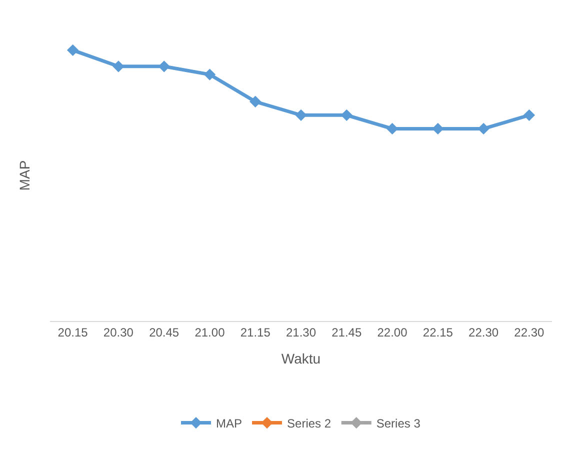  Describe the element at coordinates (210, 332) in the screenshot. I see `x-tick-label: 21.00` at that location.